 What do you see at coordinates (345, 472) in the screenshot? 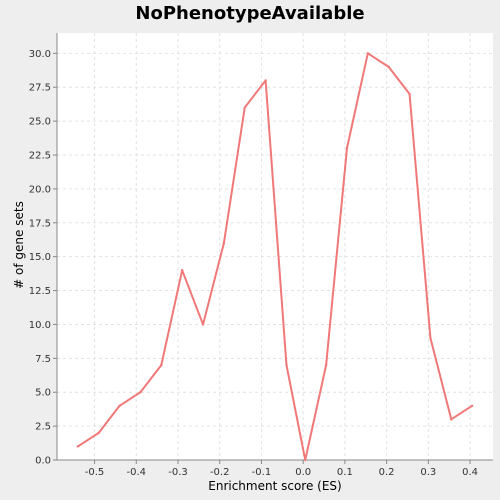
I see `x-tick-label: 0.1` at bounding box center [345, 472].